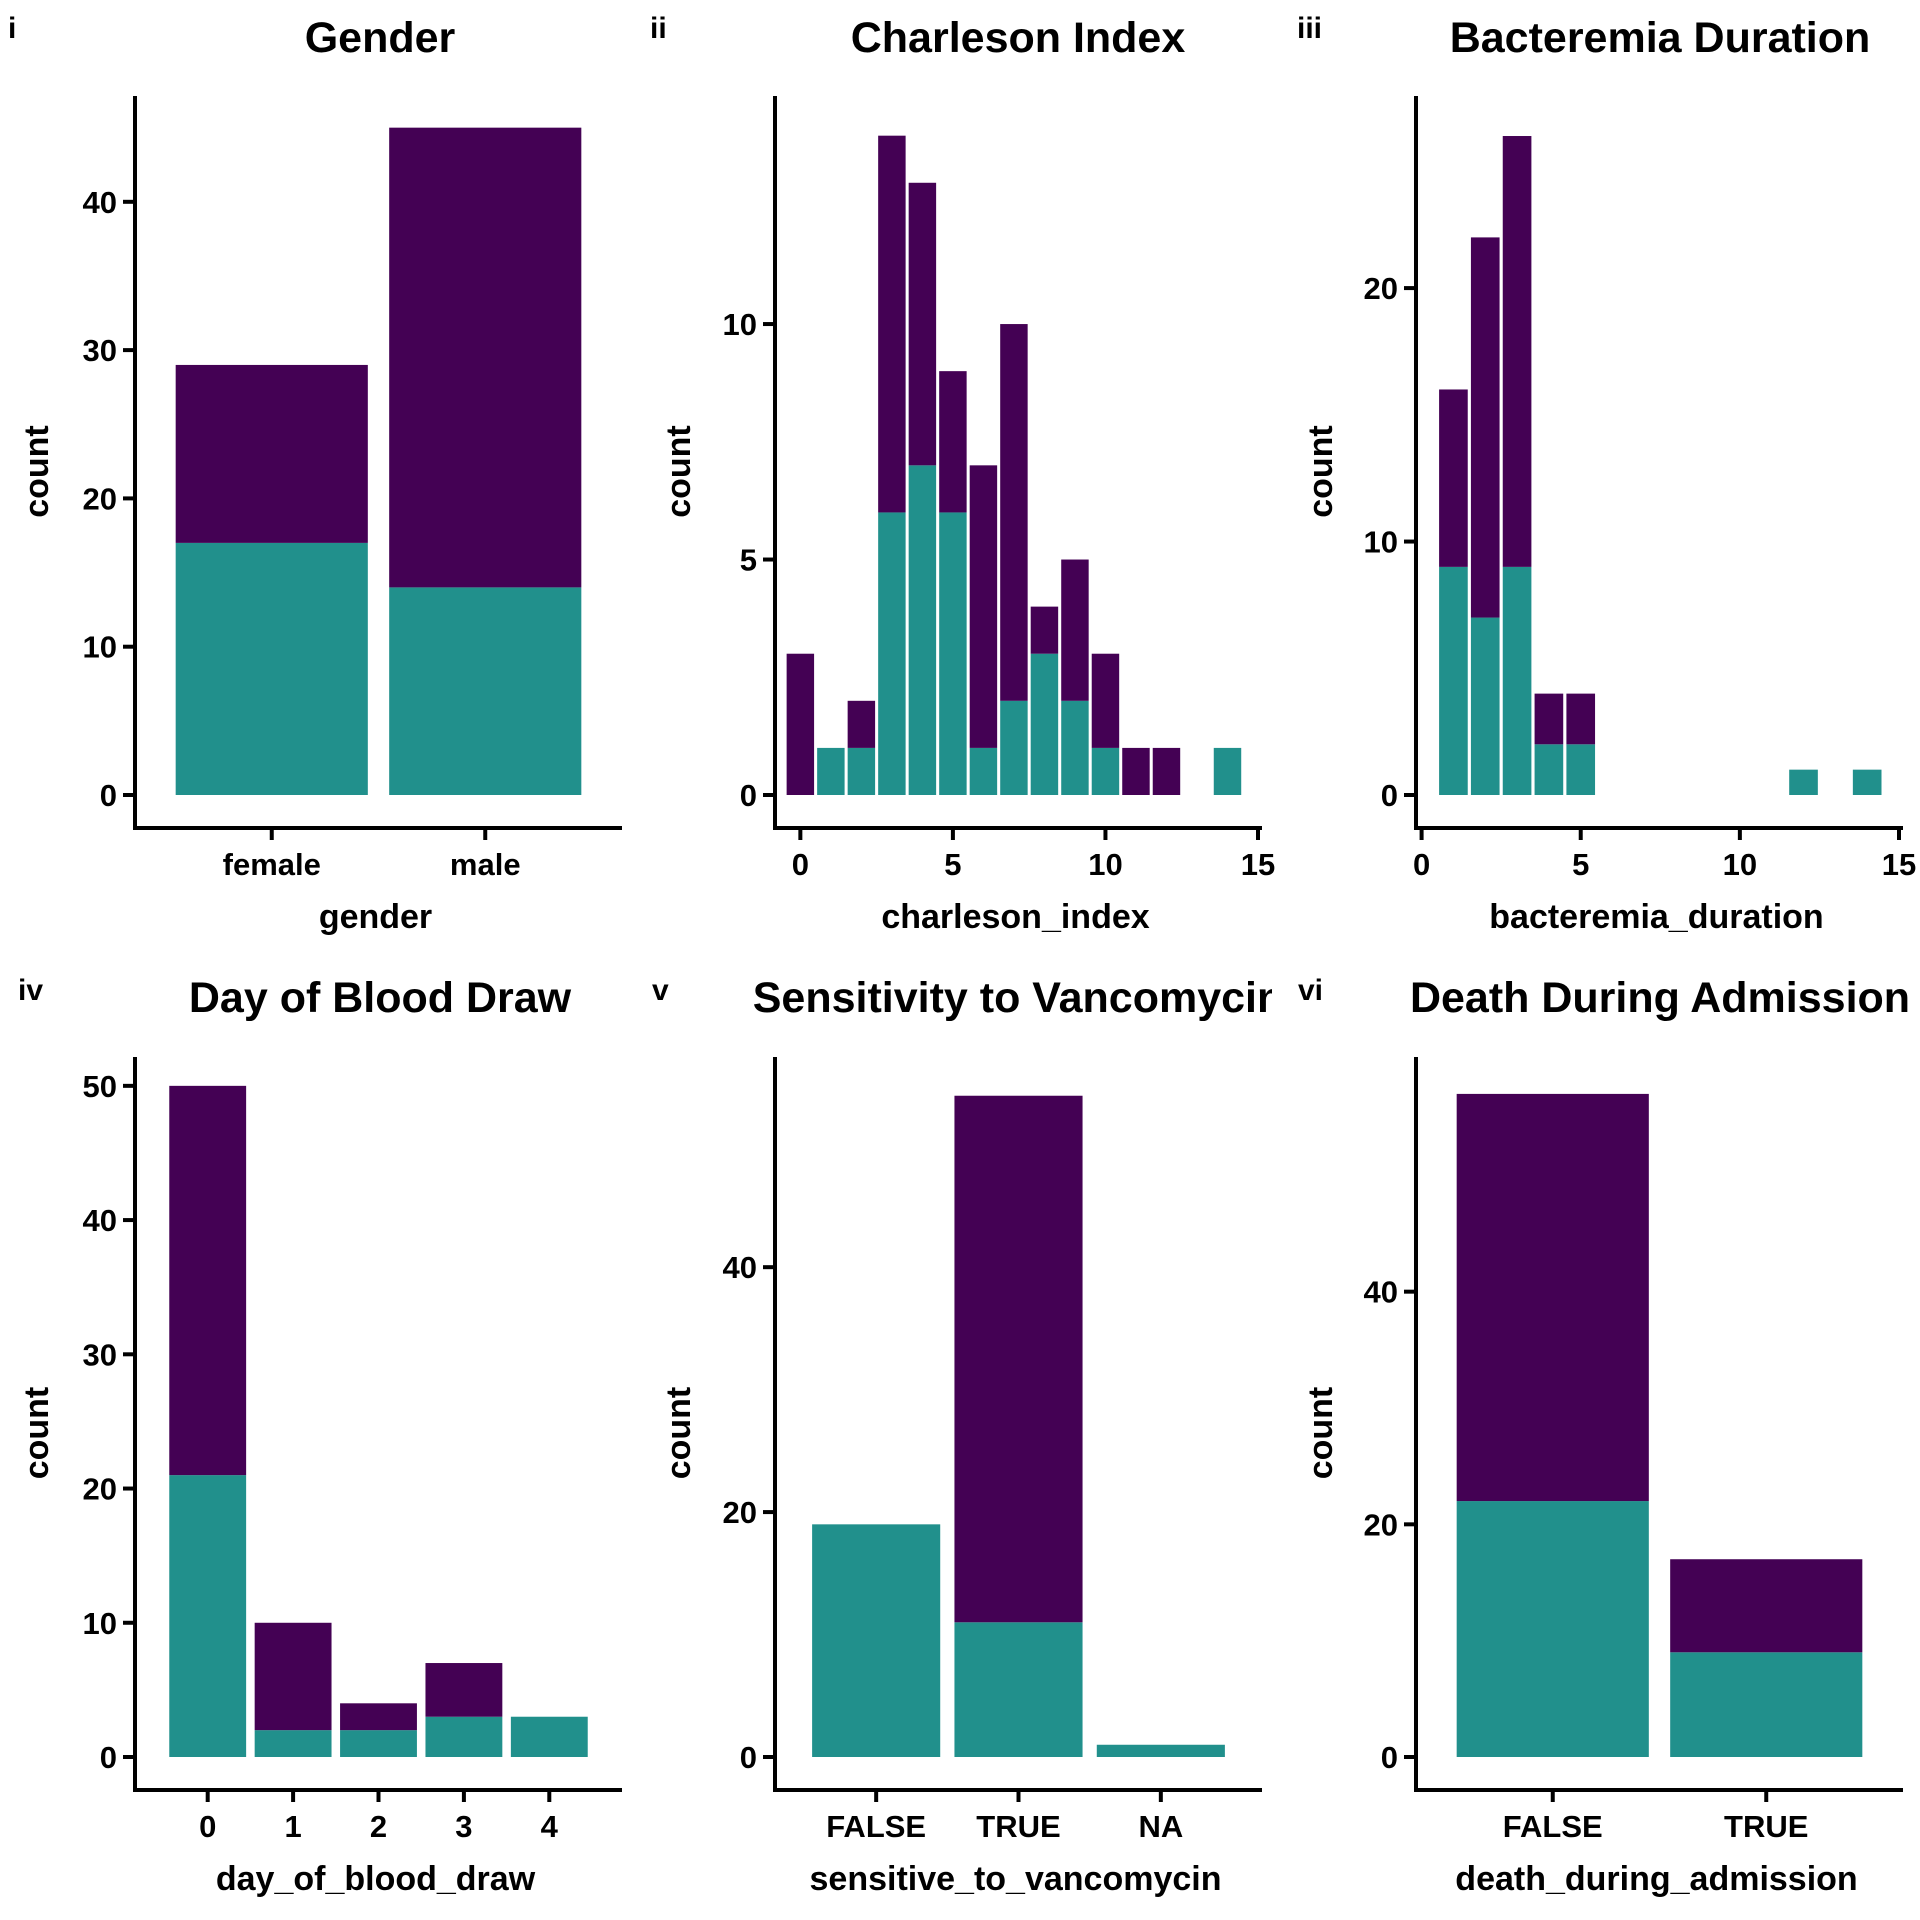  What do you see at coordinates (550, 1826) in the screenshot?
I see `x-tick-label: 4` at bounding box center [550, 1826].